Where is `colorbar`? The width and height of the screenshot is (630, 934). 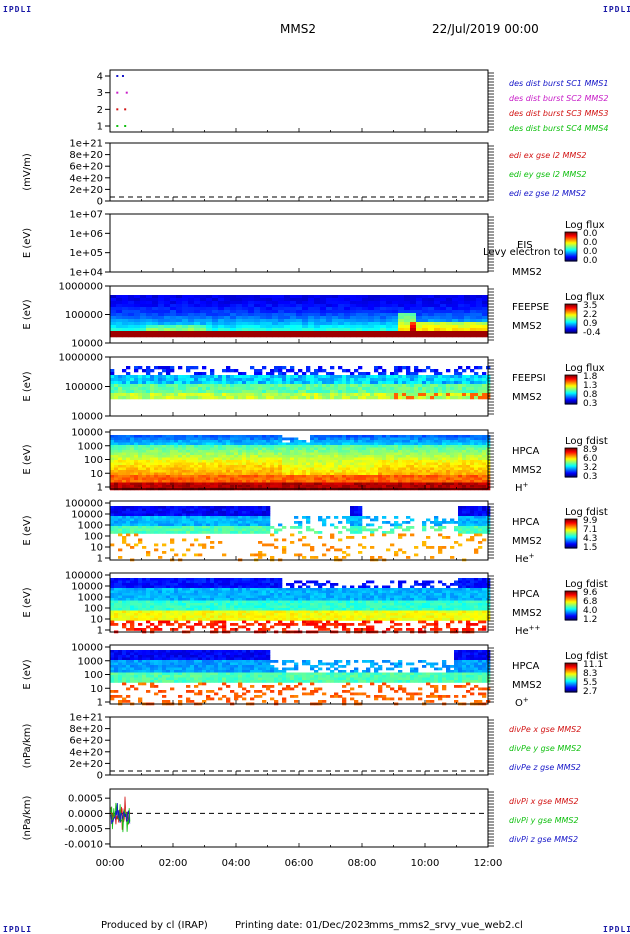
colorbar is located at coordinates (571, 390).